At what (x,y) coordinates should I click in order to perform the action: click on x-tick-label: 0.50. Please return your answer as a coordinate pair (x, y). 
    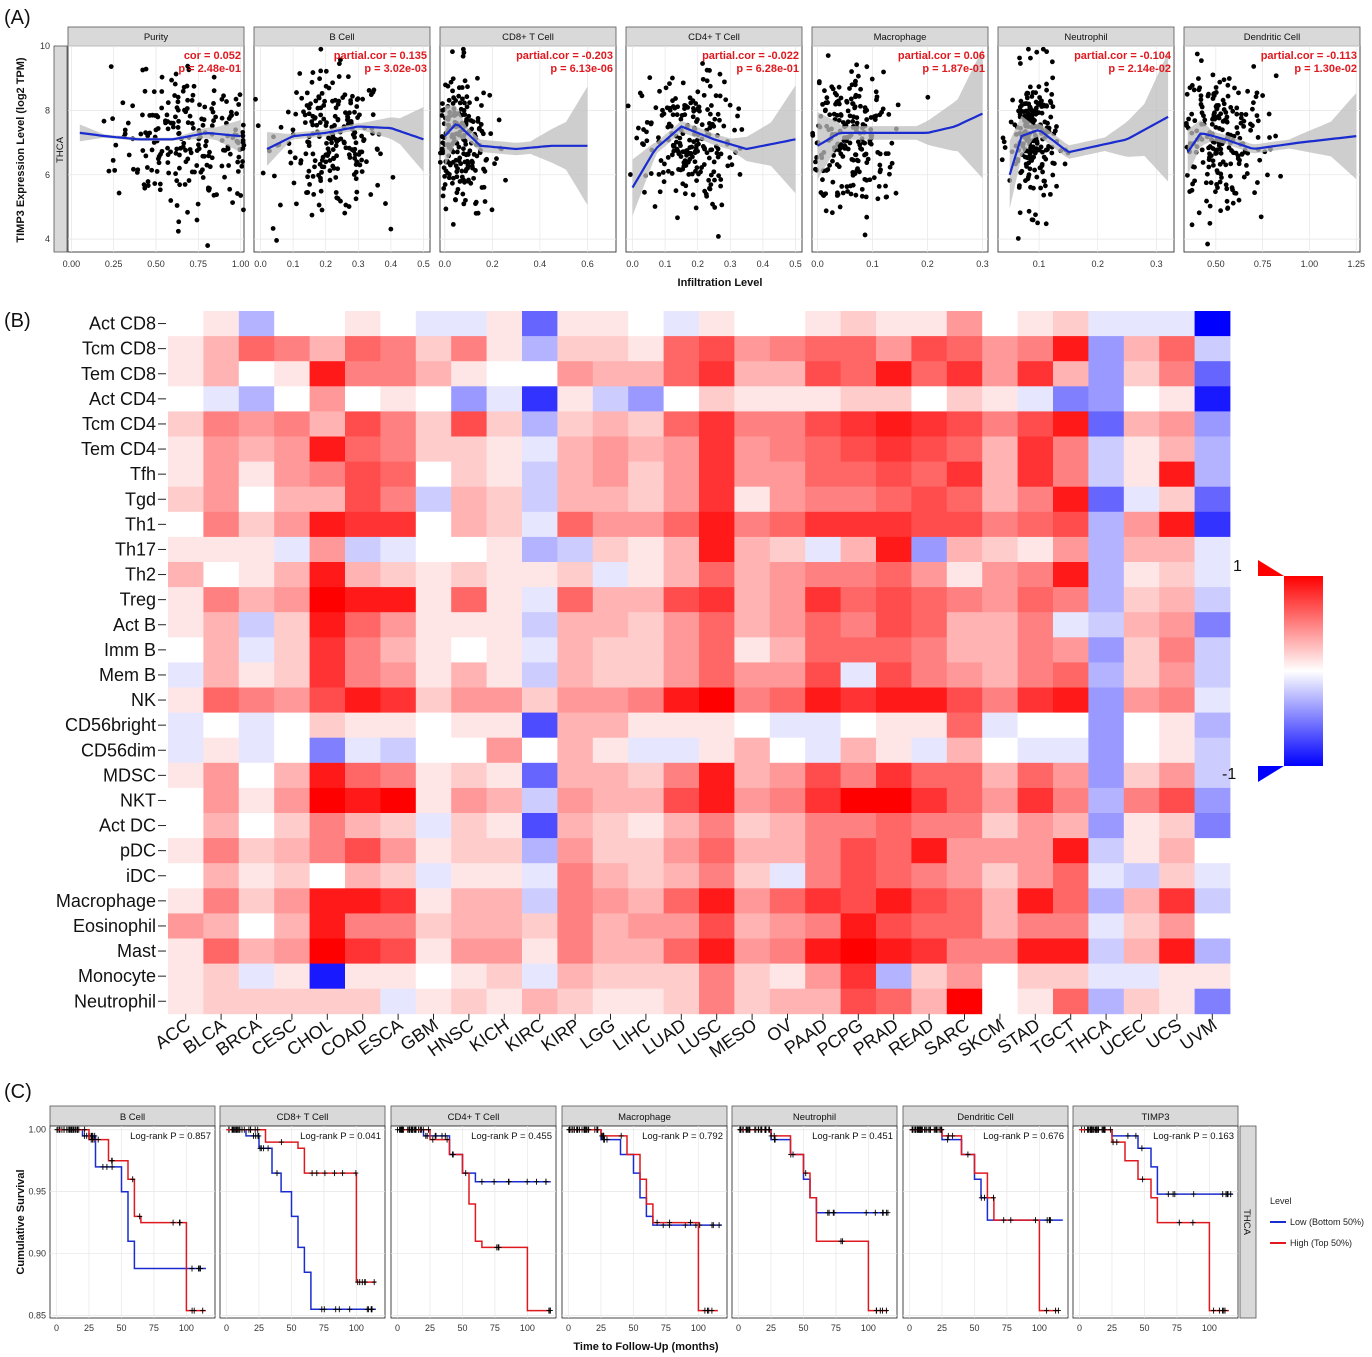
    Looking at the image, I should click on (1216, 264).